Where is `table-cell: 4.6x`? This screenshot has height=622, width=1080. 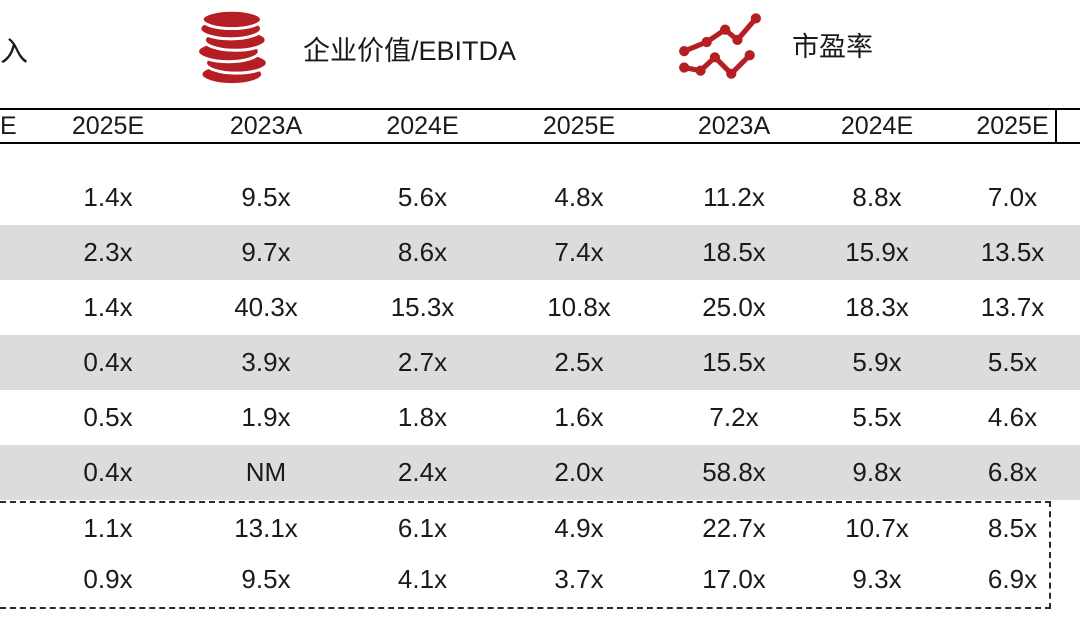
table-cell: 4.6x is located at coordinates (1012, 417).